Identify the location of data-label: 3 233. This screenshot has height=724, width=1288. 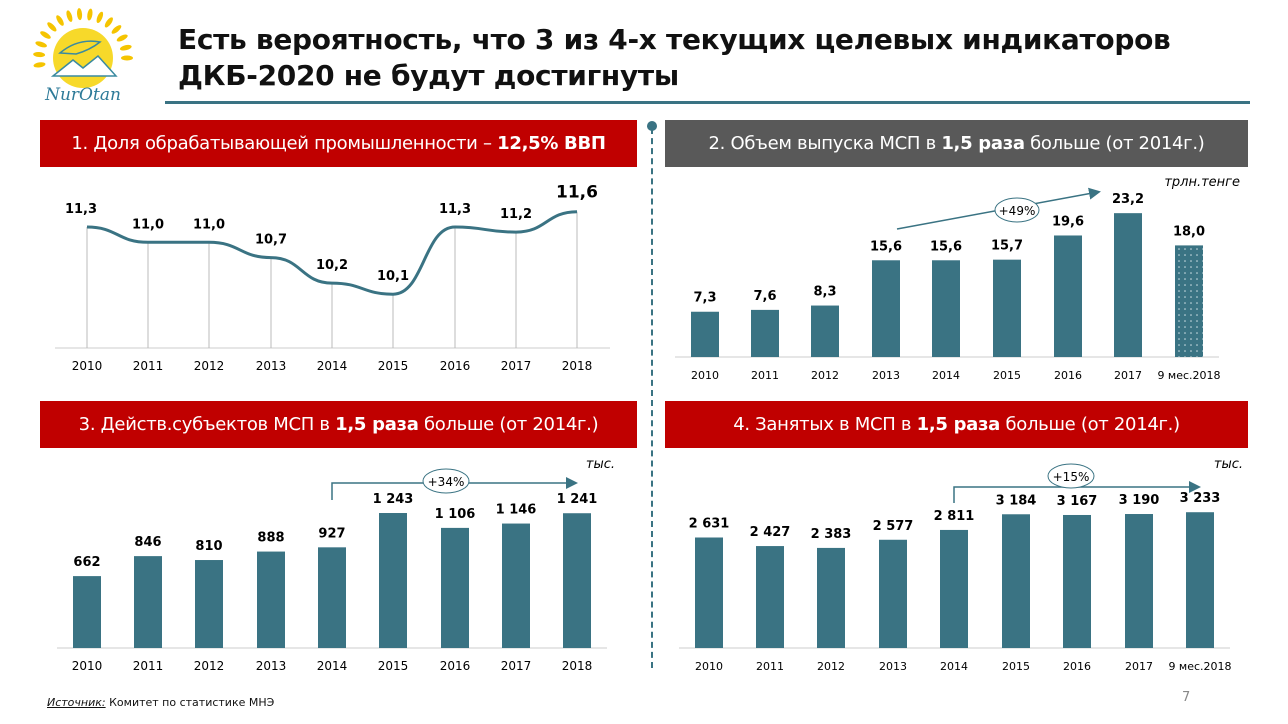
(1200, 498).